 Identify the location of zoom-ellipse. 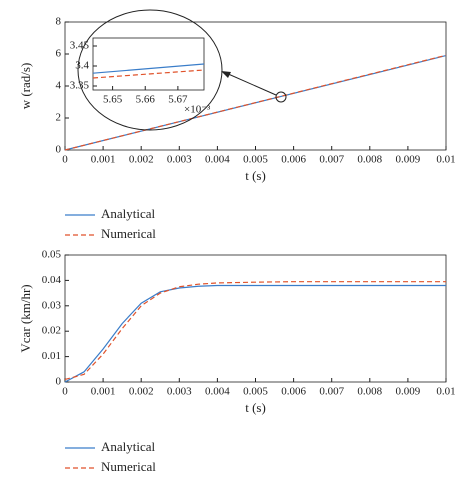
(150, 70).